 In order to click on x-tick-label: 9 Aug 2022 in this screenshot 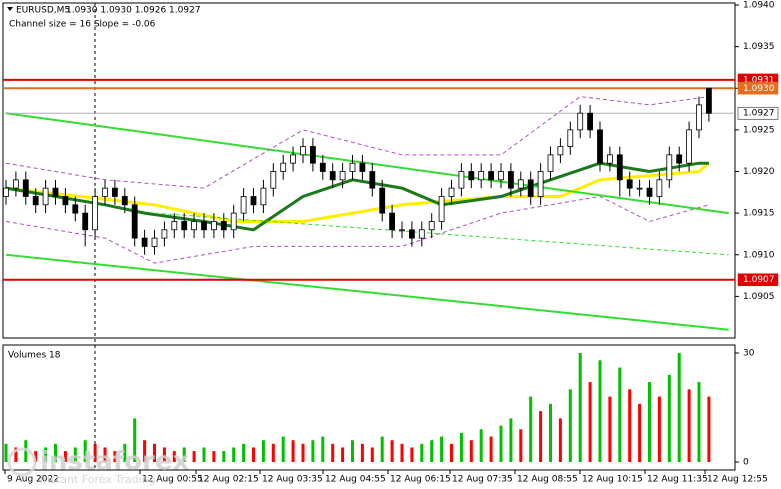, I will do `click(33, 480)`.